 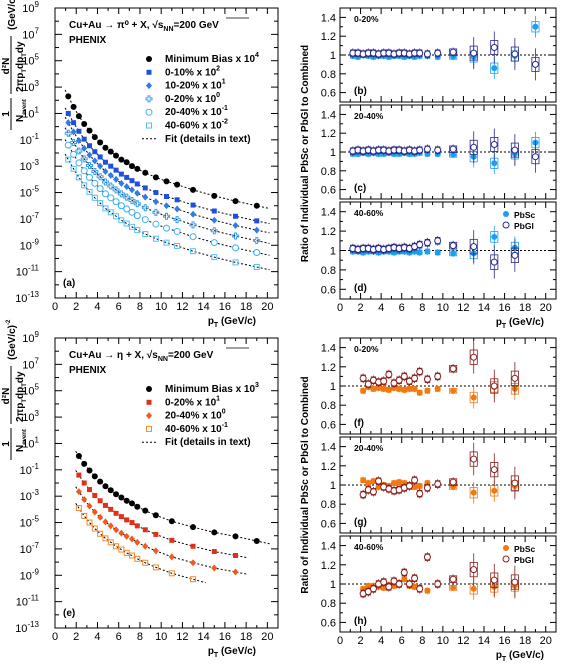 I want to click on legend-sup: 3, so click(x=257, y=385).